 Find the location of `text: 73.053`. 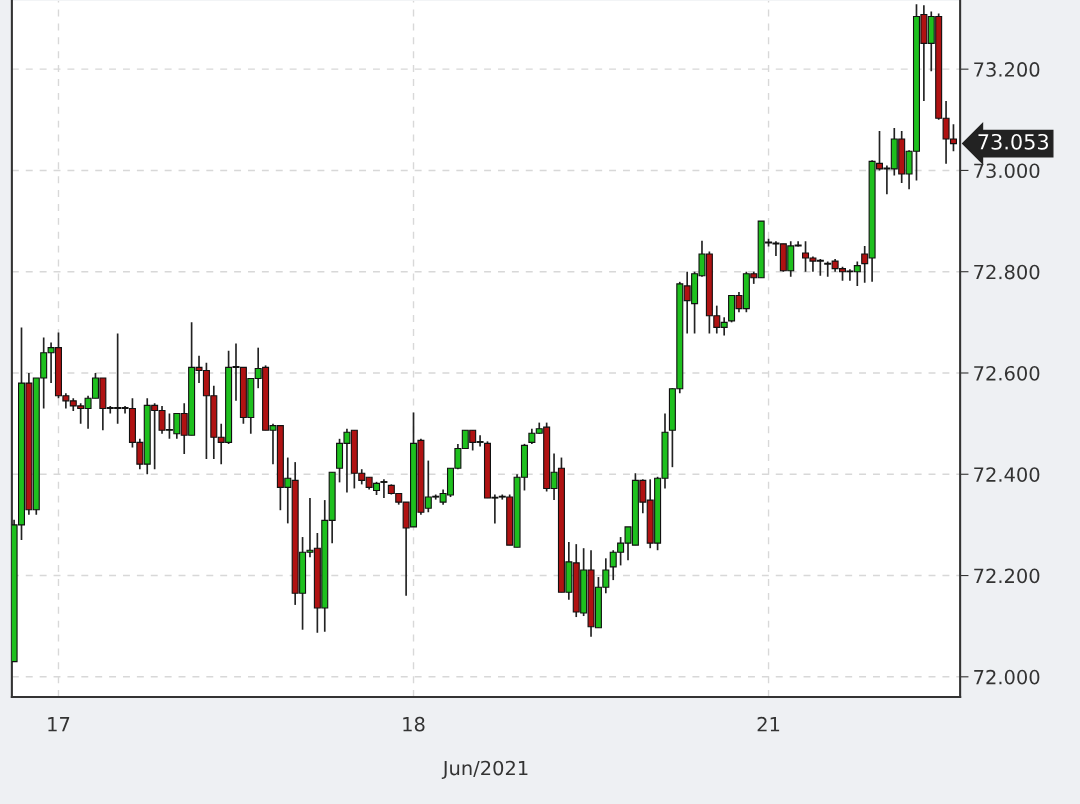

text: 73.053 is located at coordinates (1013, 141).